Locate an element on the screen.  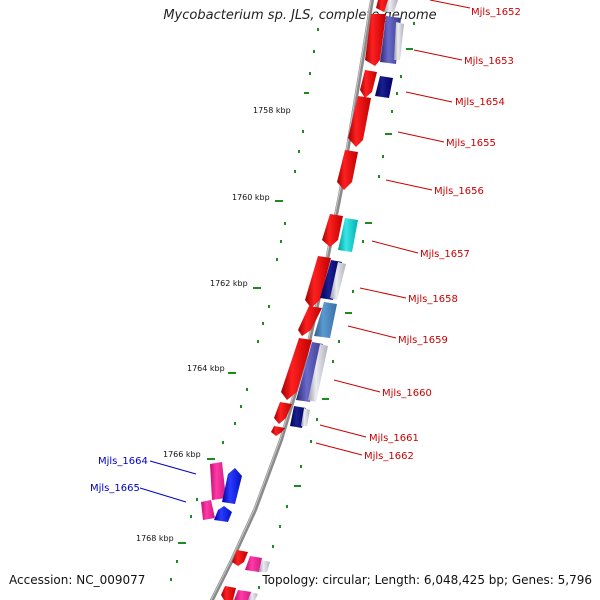
gene-mjls-1657-arrow is located at coordinates (332, 230).